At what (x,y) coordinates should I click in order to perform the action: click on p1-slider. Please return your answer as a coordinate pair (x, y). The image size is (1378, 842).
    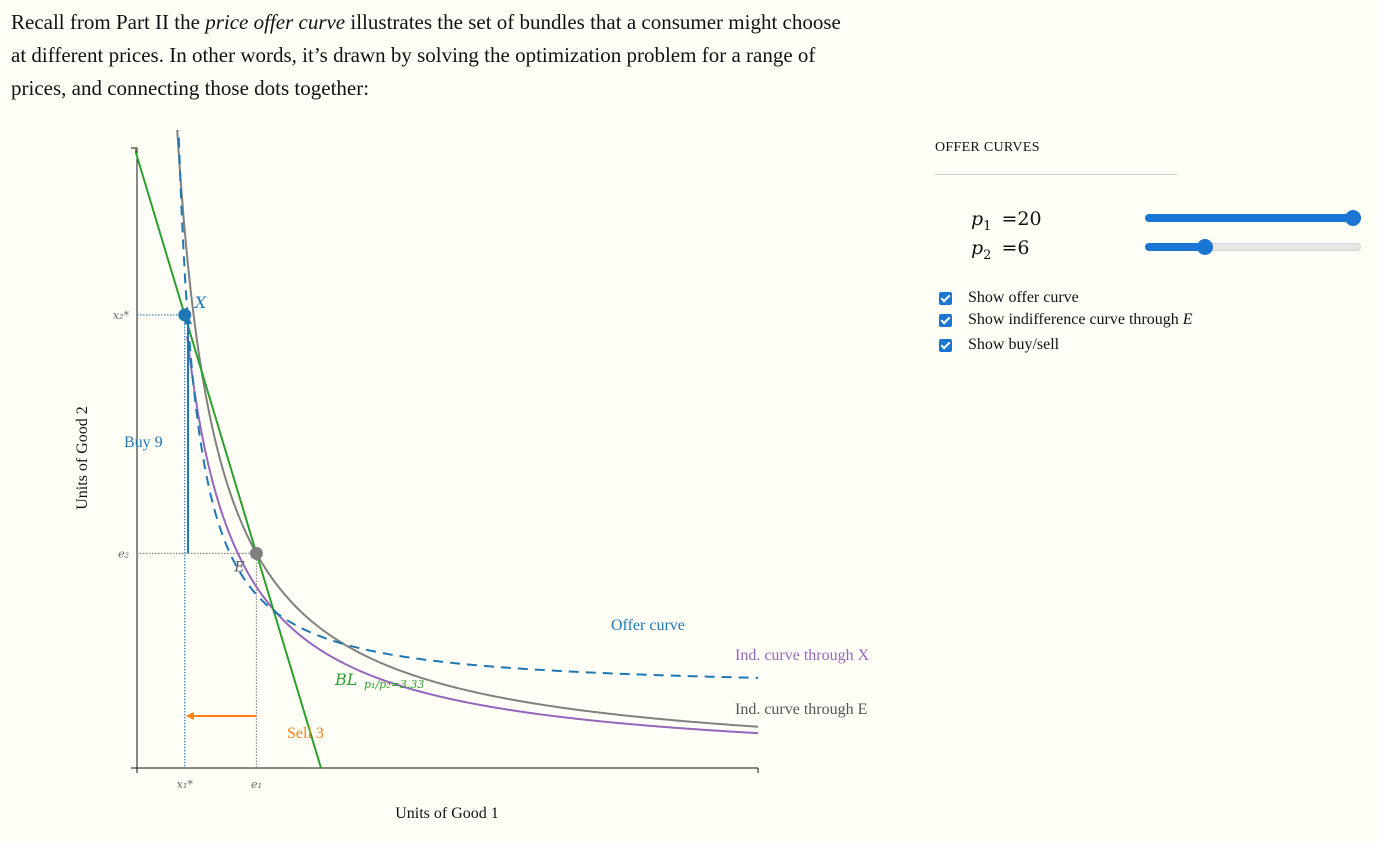
    Looking at the image, I should click on (1253, 218).